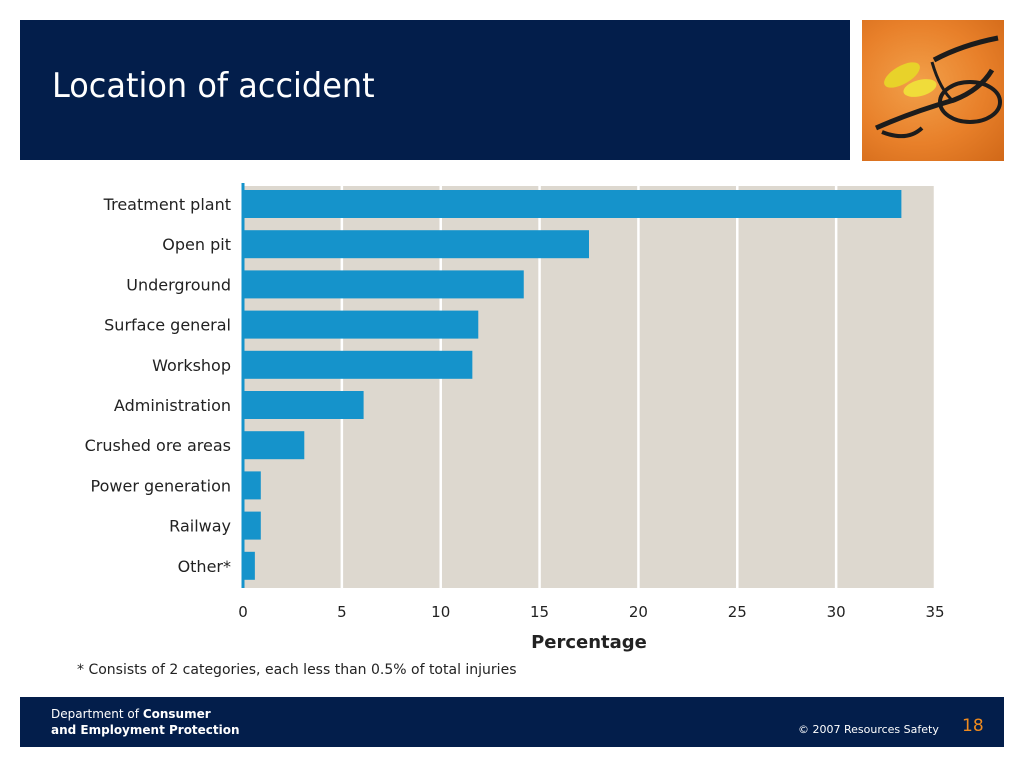 This screenshot has height=768, width=1024. Describe the element at coordinates (435, 90) in the screenshot. I see `title-bar` at that location.